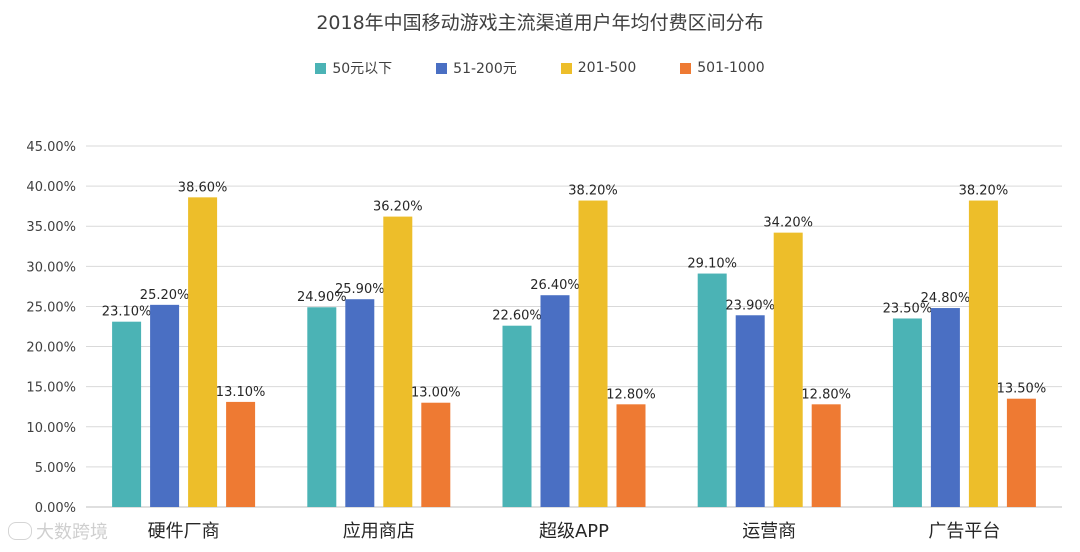 This screenshot has height=552, width=1080. What do you see at coordinates (574, 531) in the screenshot?
I see `x-tick-label: 超级APP` at bounding box center [574, 531].